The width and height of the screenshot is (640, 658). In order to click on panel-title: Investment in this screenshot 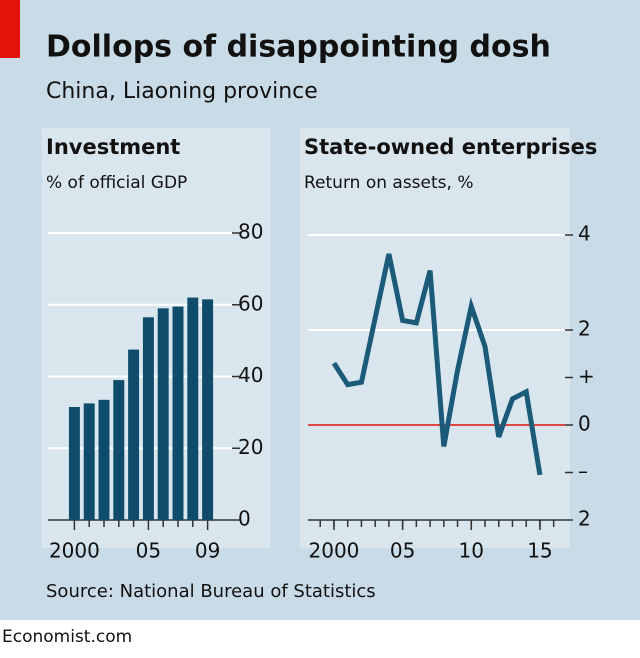, I will do `click(113, 147)`.